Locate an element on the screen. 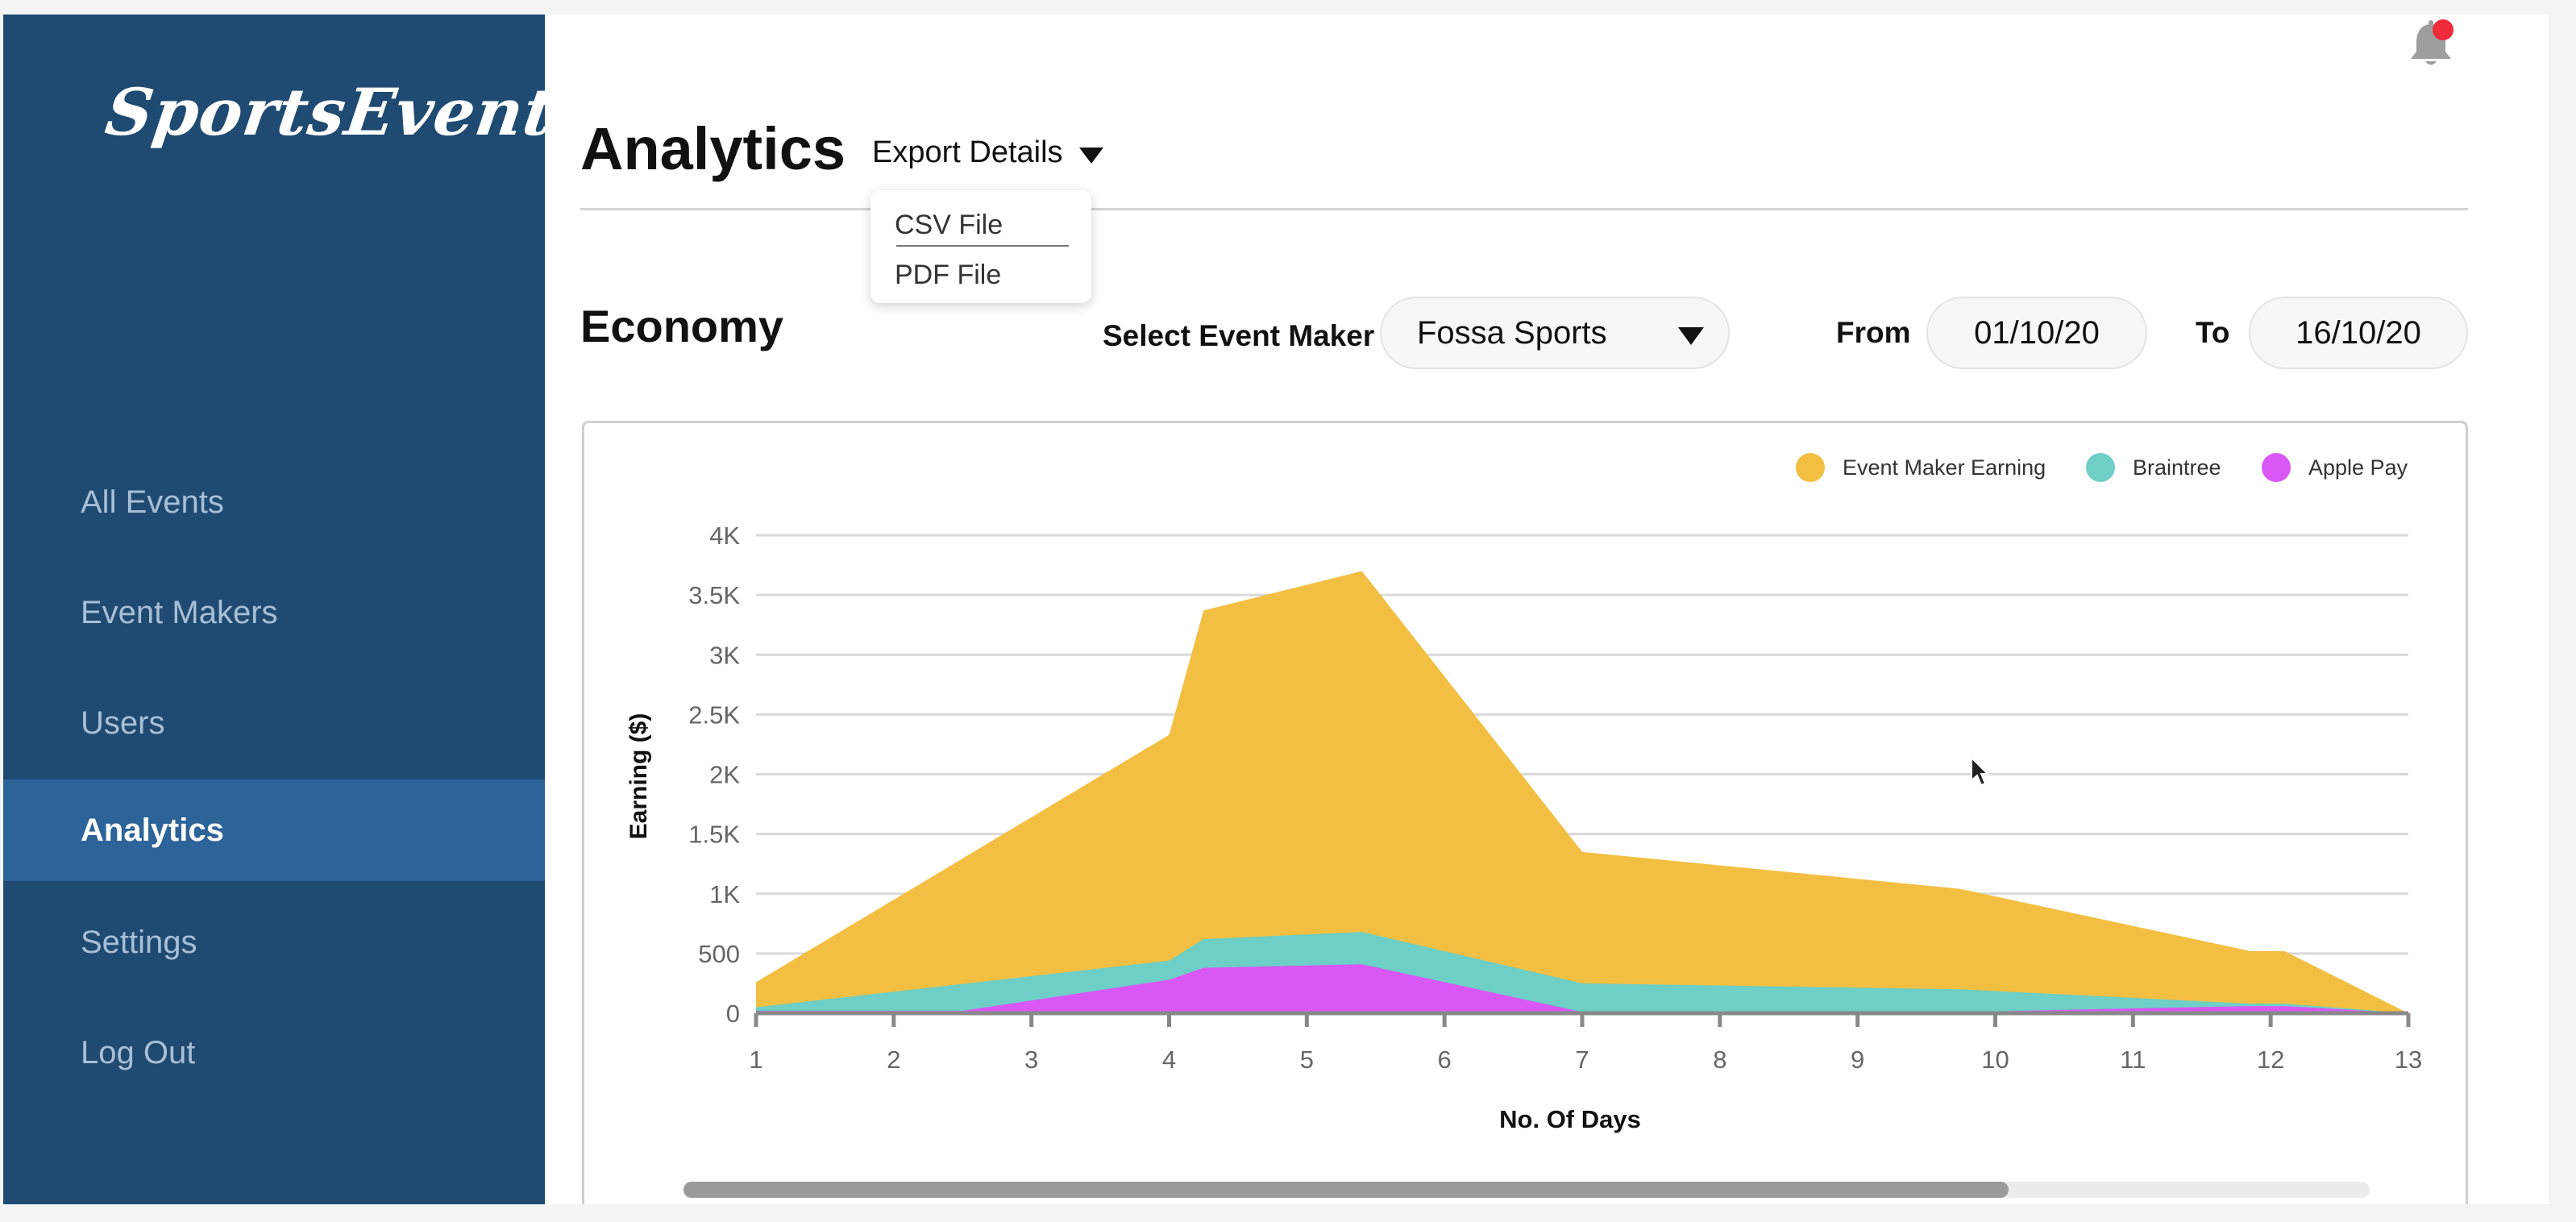 The height and width of the screenshot is (1222, 2576). chevron-down-icon is located at coordinates (1691, 336).